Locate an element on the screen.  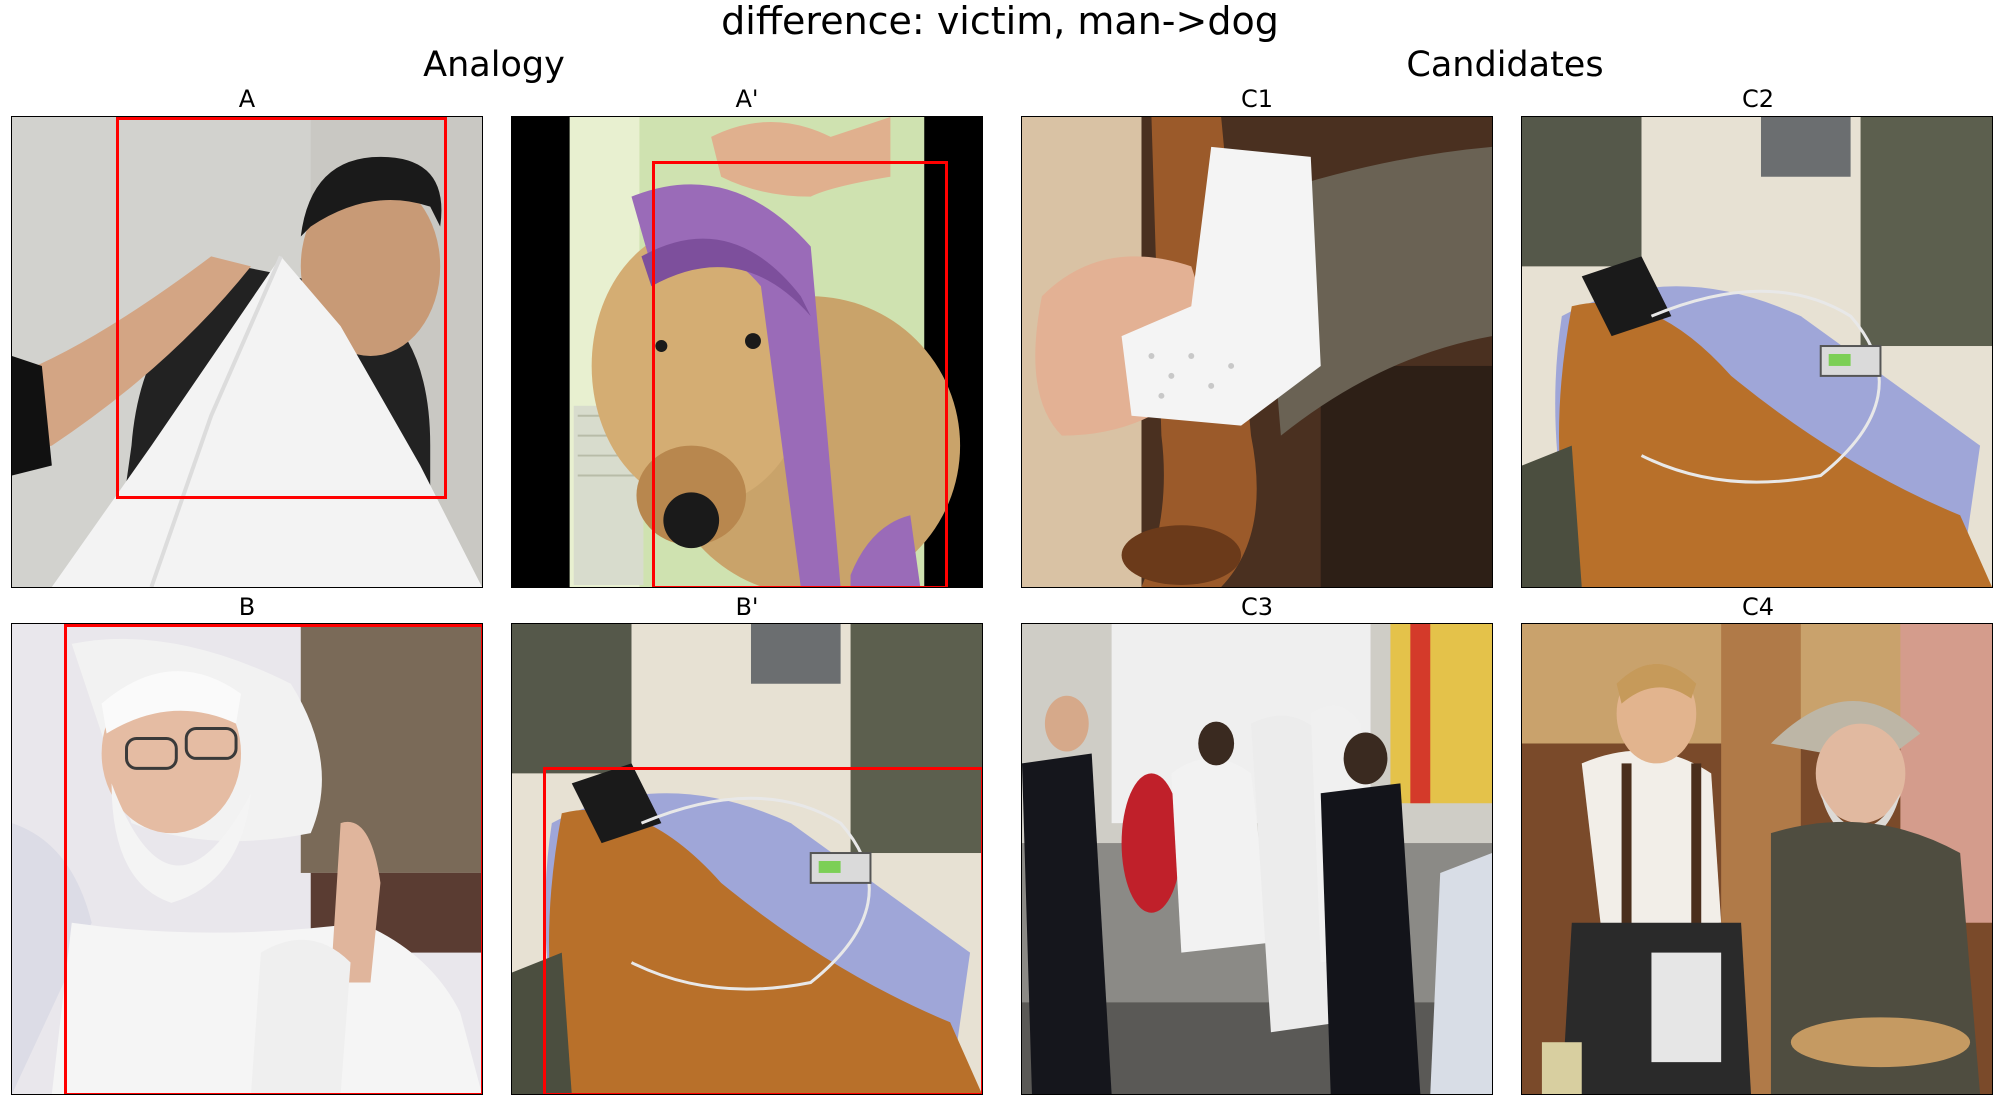
candidates-group-title: Candidates is located at coordinates (1505, 65).